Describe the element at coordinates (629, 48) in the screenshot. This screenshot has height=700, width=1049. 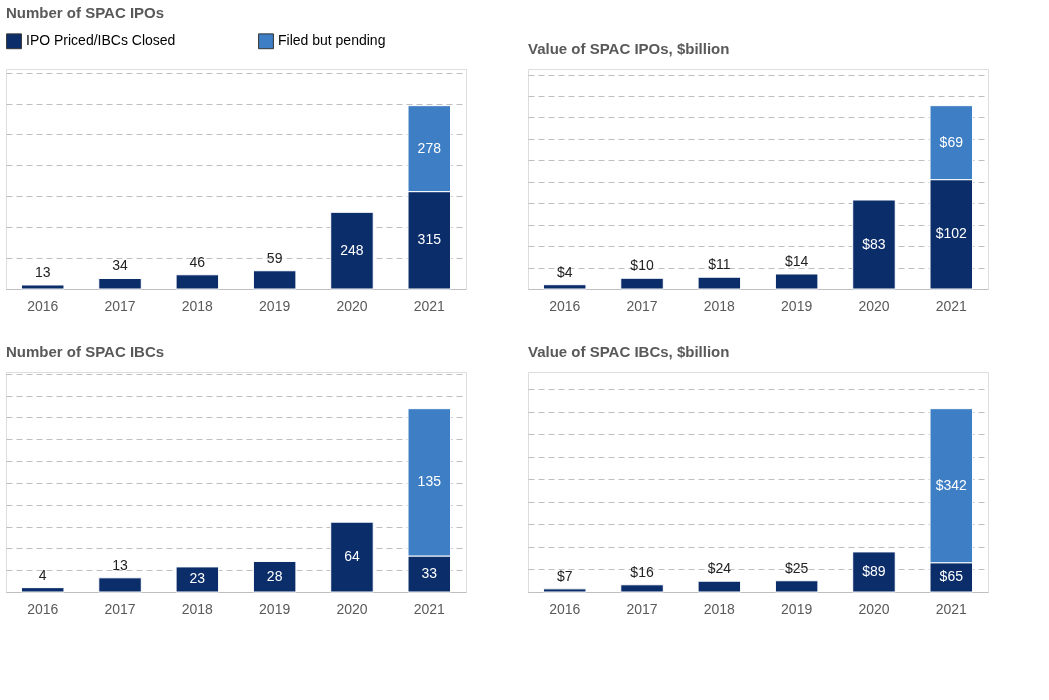
I see `chart-title: Value of SPAC IPOs, $billion` at that location.